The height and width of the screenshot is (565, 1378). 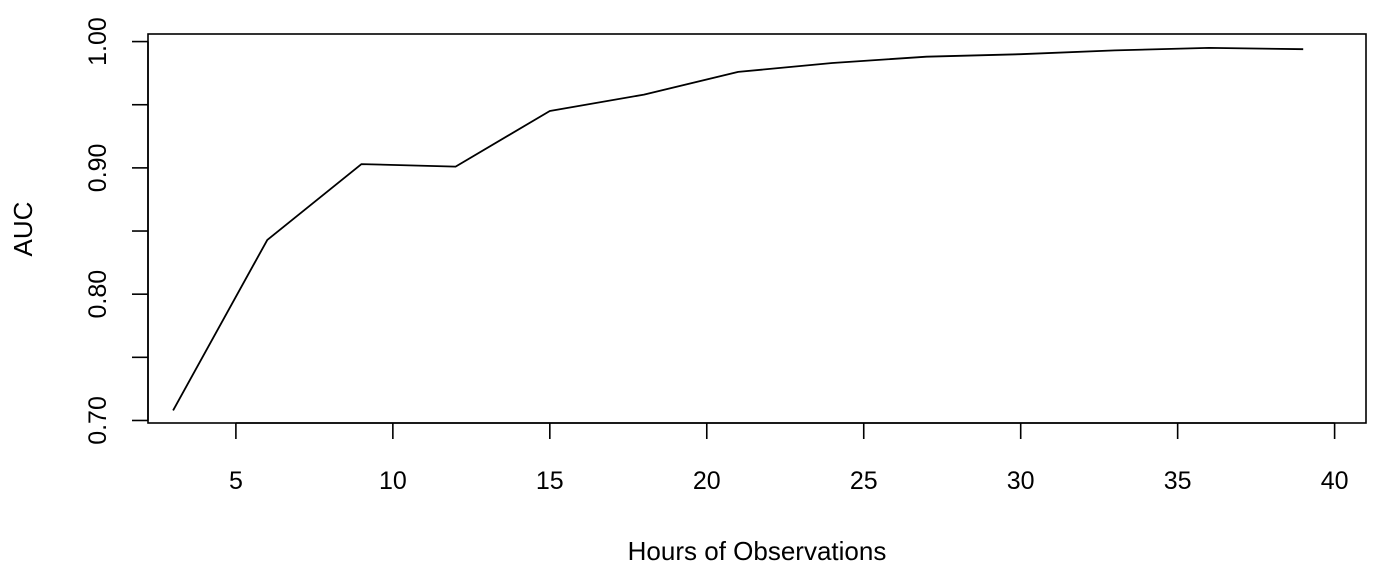 I want to click on x-tick-label: 35, so click(x=1178, y=481).